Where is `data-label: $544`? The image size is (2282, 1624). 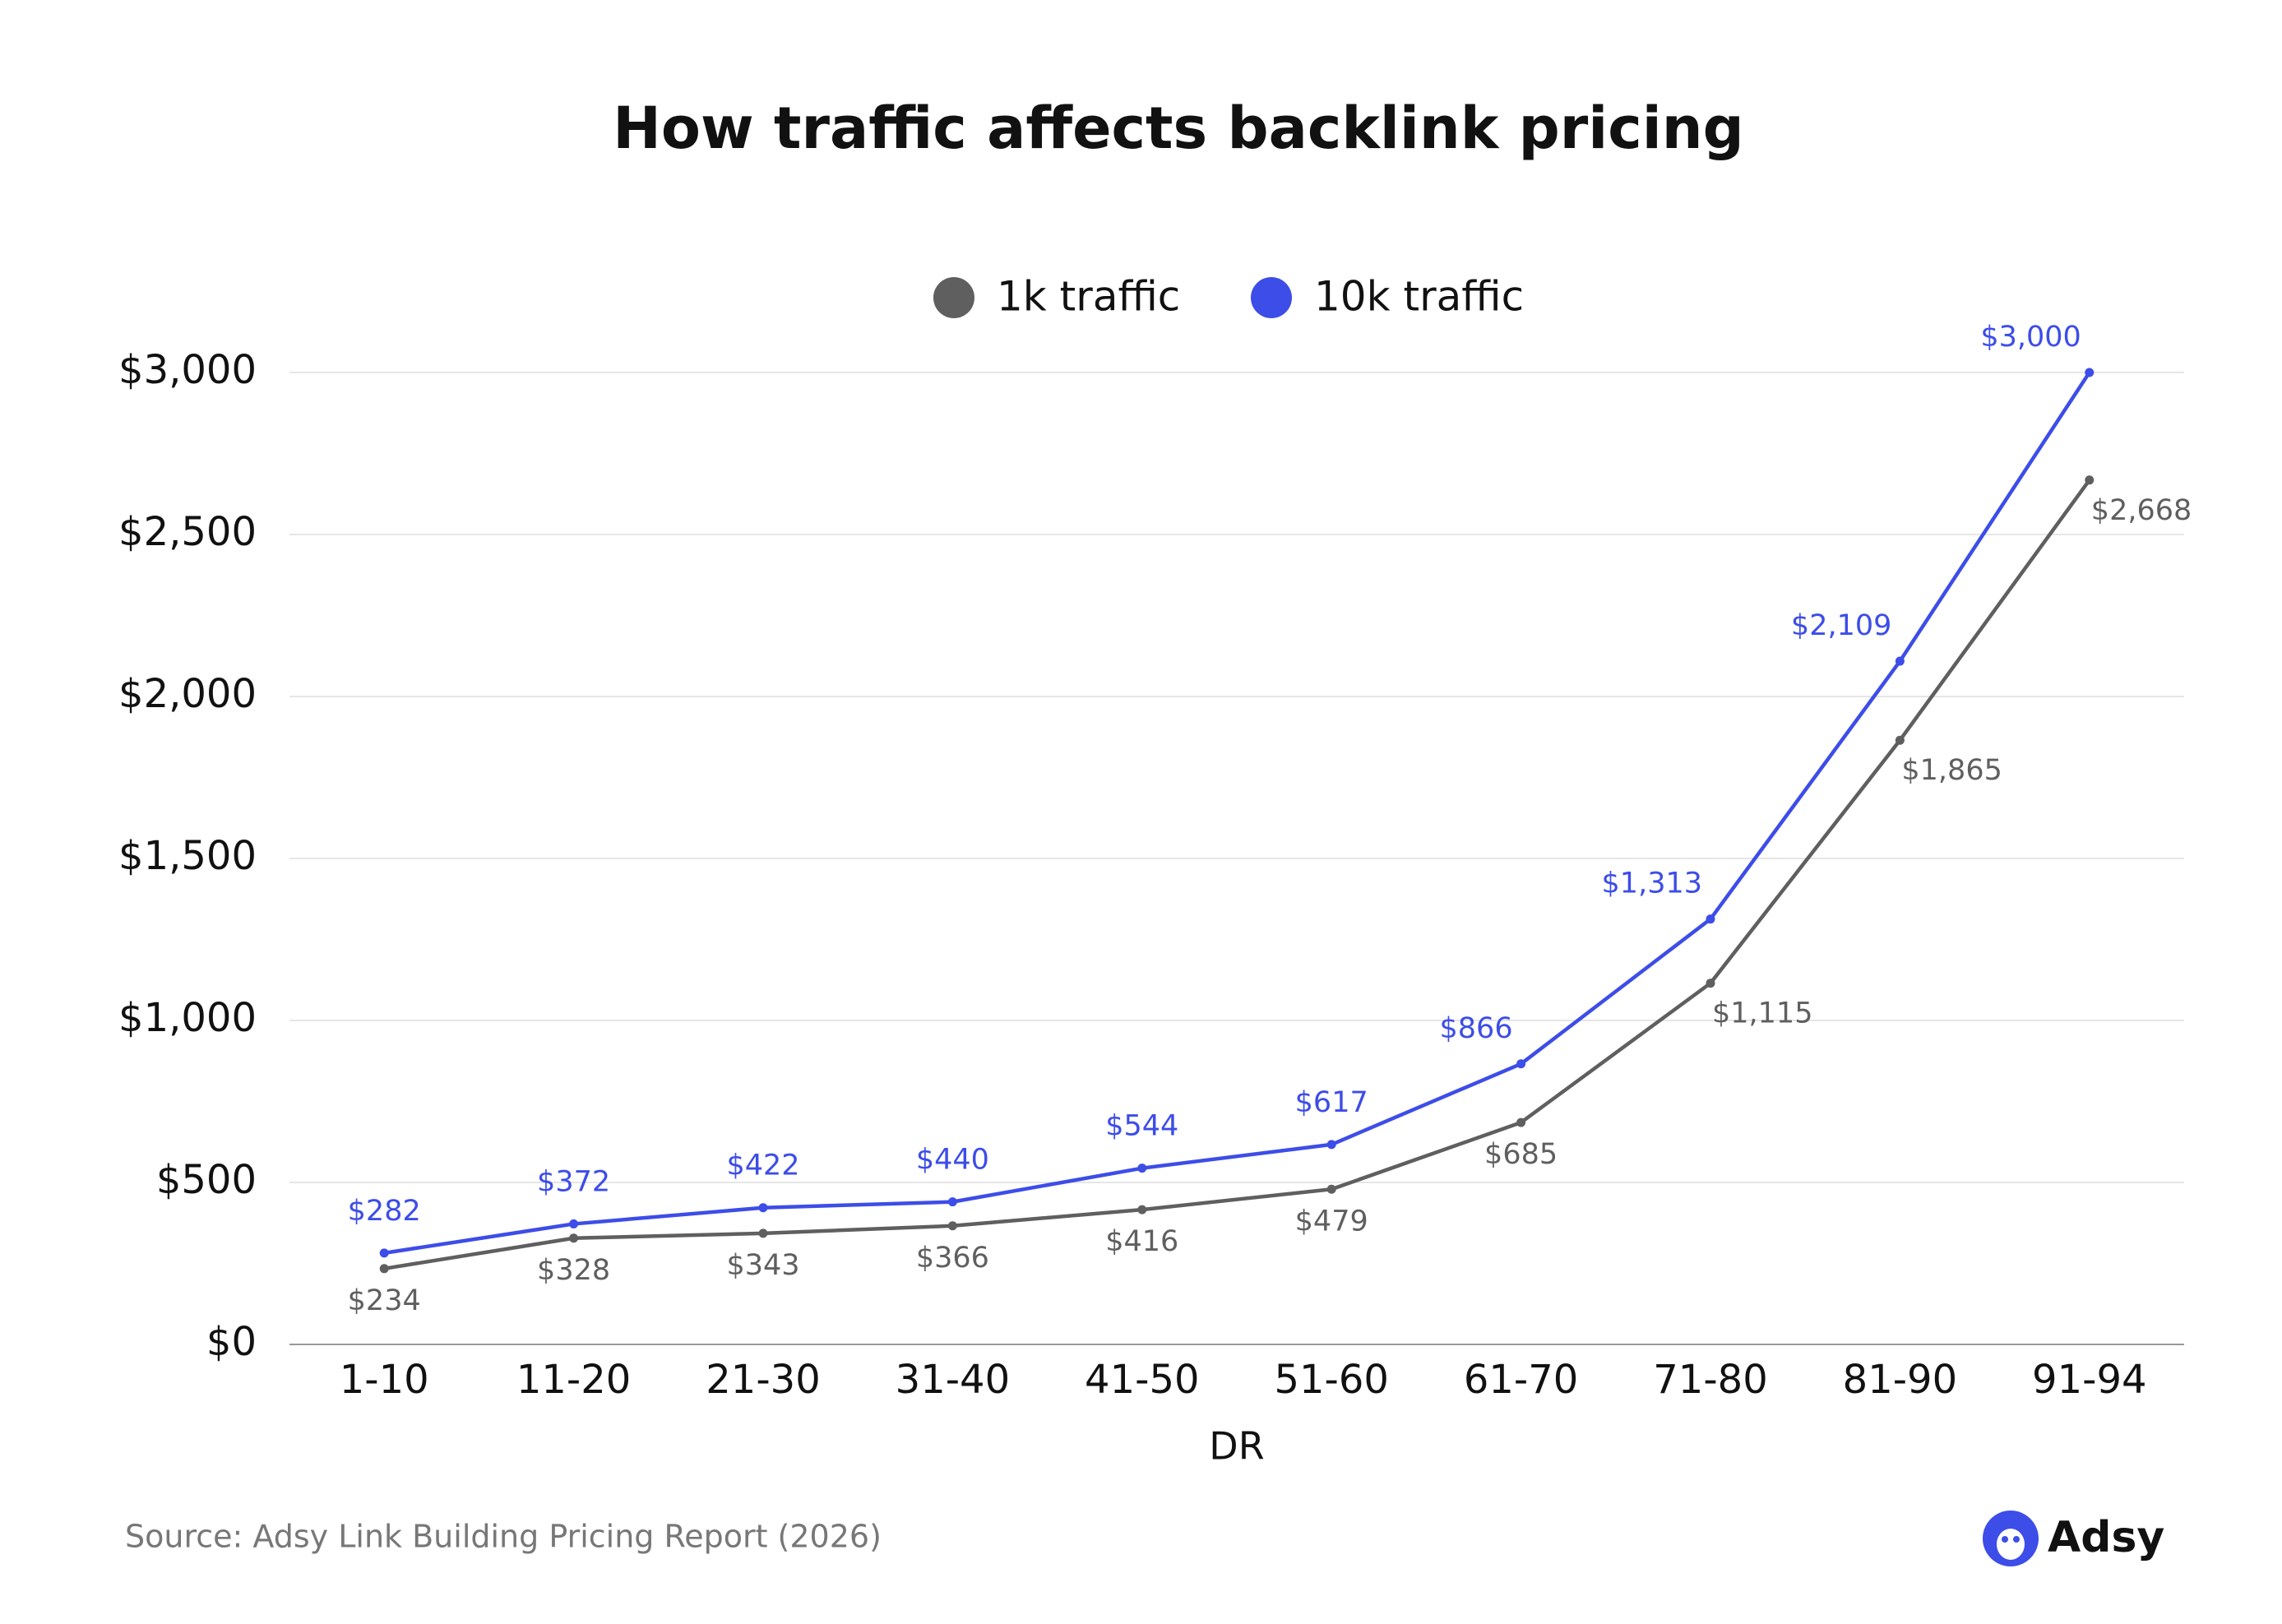 data-label: $544 is located at coordinates (1141, 1126).